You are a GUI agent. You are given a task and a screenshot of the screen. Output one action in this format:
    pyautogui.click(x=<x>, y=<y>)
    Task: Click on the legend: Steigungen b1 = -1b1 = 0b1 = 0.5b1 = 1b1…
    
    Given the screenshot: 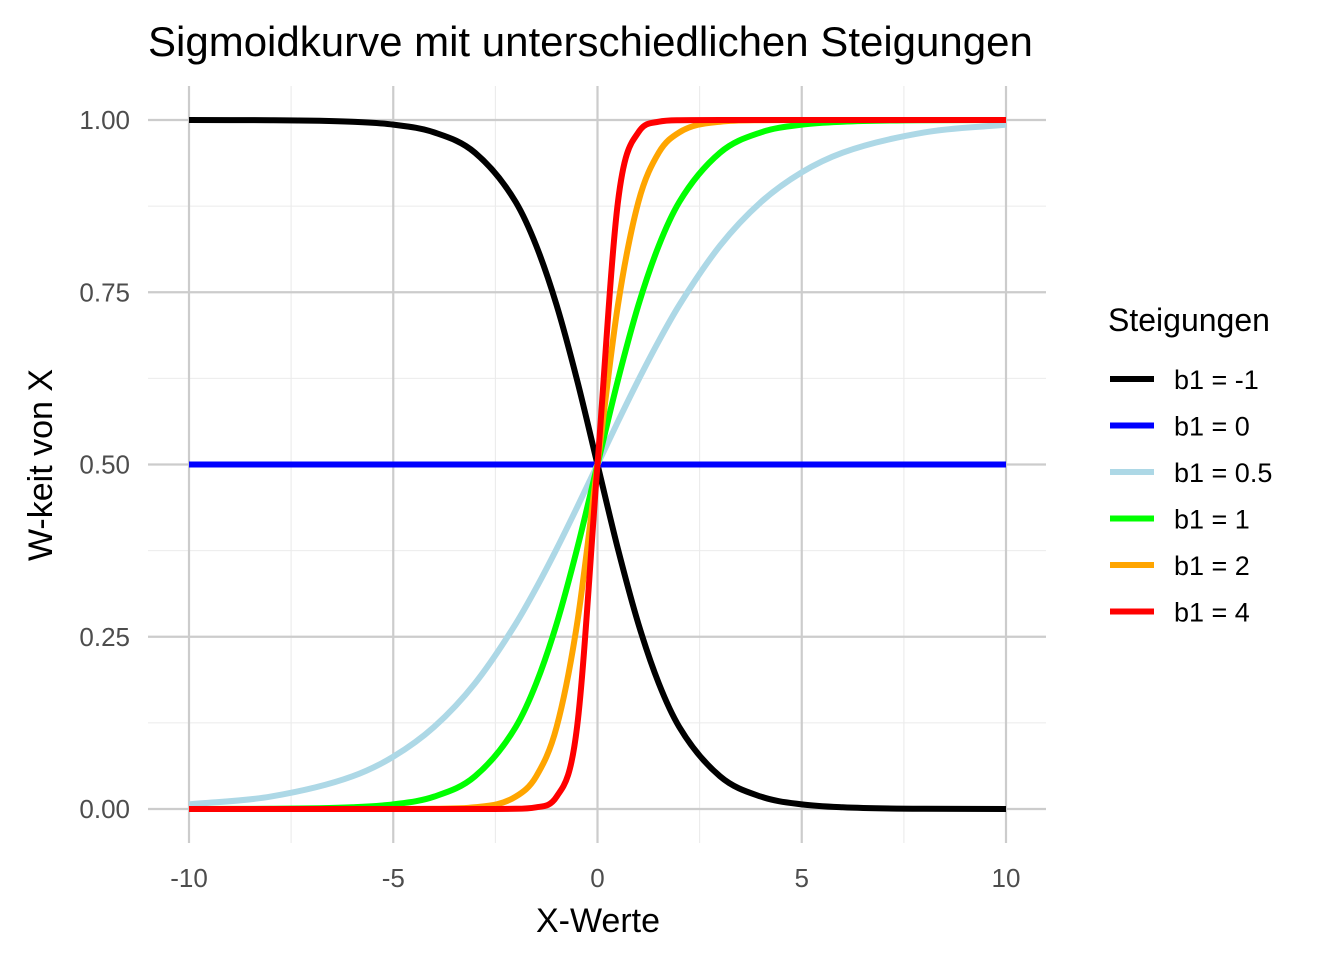 What is the action you would take?
    pyautogui.click(x=1190, y=465)
    